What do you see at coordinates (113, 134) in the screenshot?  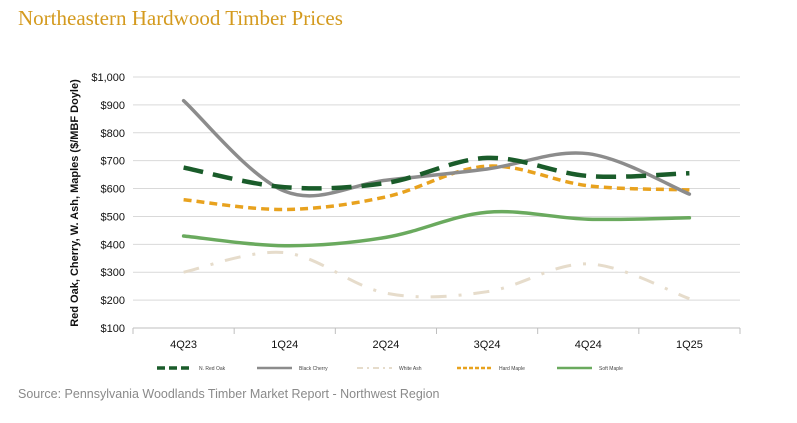 I see `y-tick-label: $800` at bounding box center [113, 134].